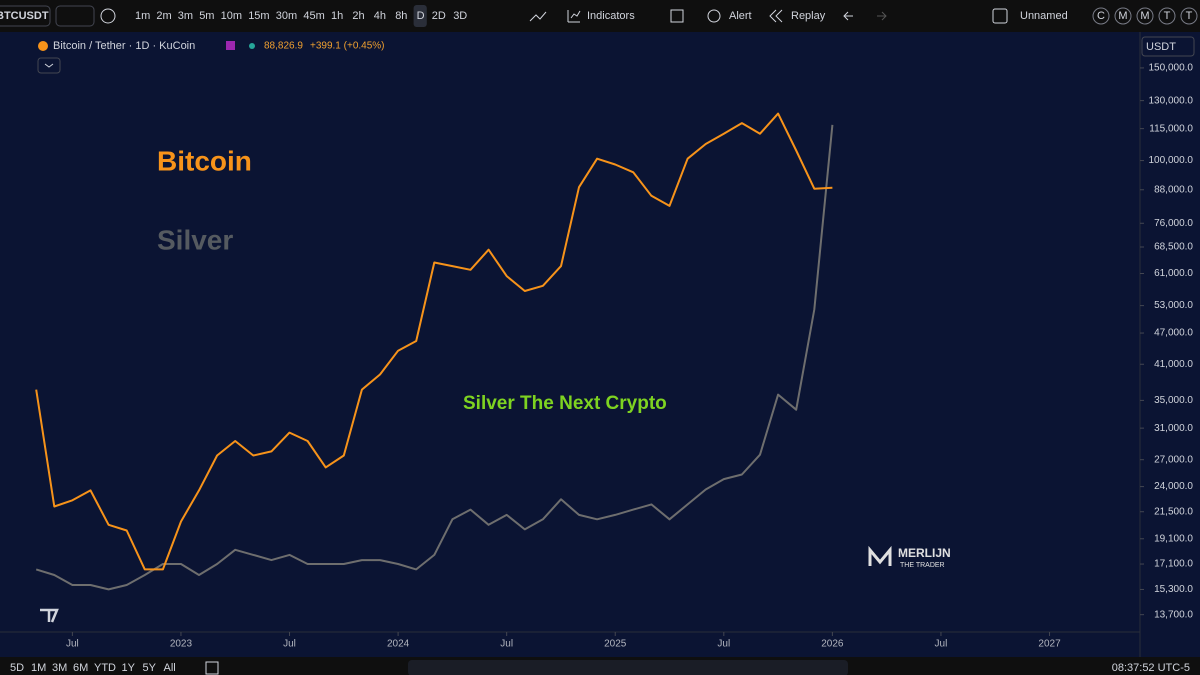 The height and width of the screenshot is (675, 1200). I want to click on x-tick-label: 2023, so click(181, 644).